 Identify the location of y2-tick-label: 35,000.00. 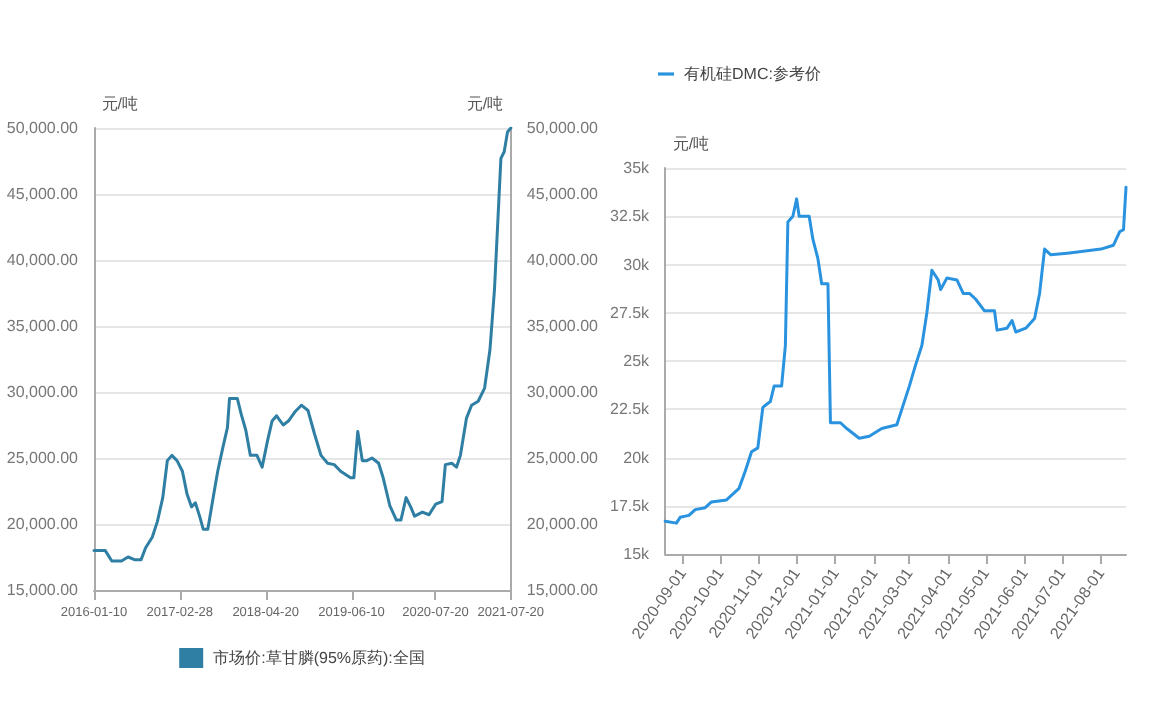
(563, 326).